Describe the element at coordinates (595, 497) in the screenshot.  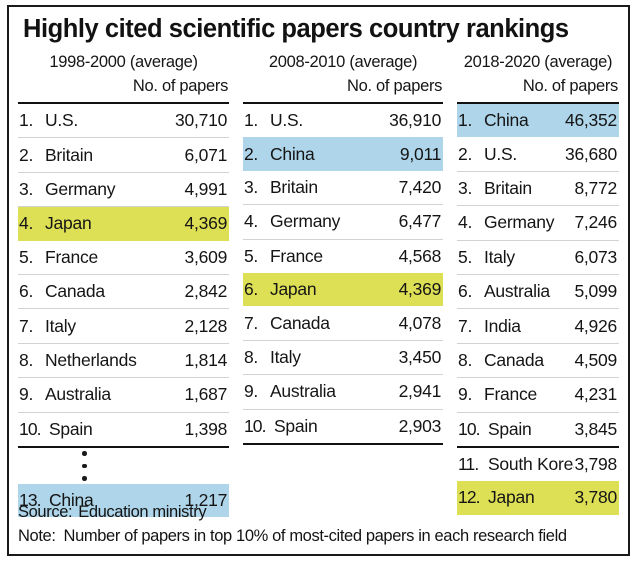
I see `row-value: 3,780` at that location.